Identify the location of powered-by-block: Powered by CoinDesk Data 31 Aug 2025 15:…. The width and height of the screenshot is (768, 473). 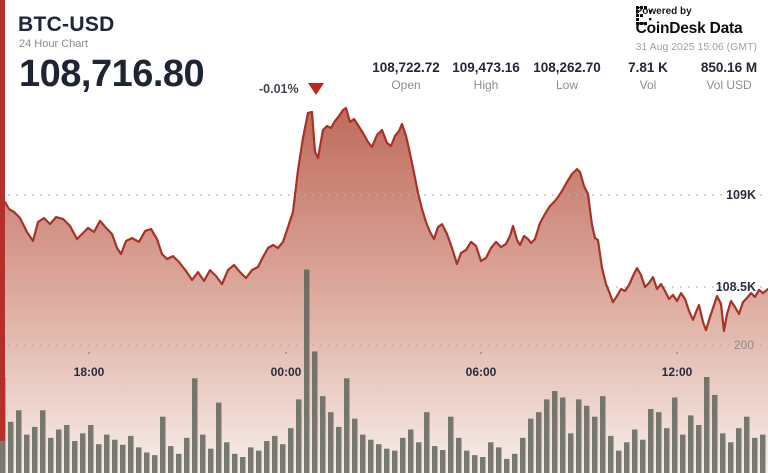
(696, 29).